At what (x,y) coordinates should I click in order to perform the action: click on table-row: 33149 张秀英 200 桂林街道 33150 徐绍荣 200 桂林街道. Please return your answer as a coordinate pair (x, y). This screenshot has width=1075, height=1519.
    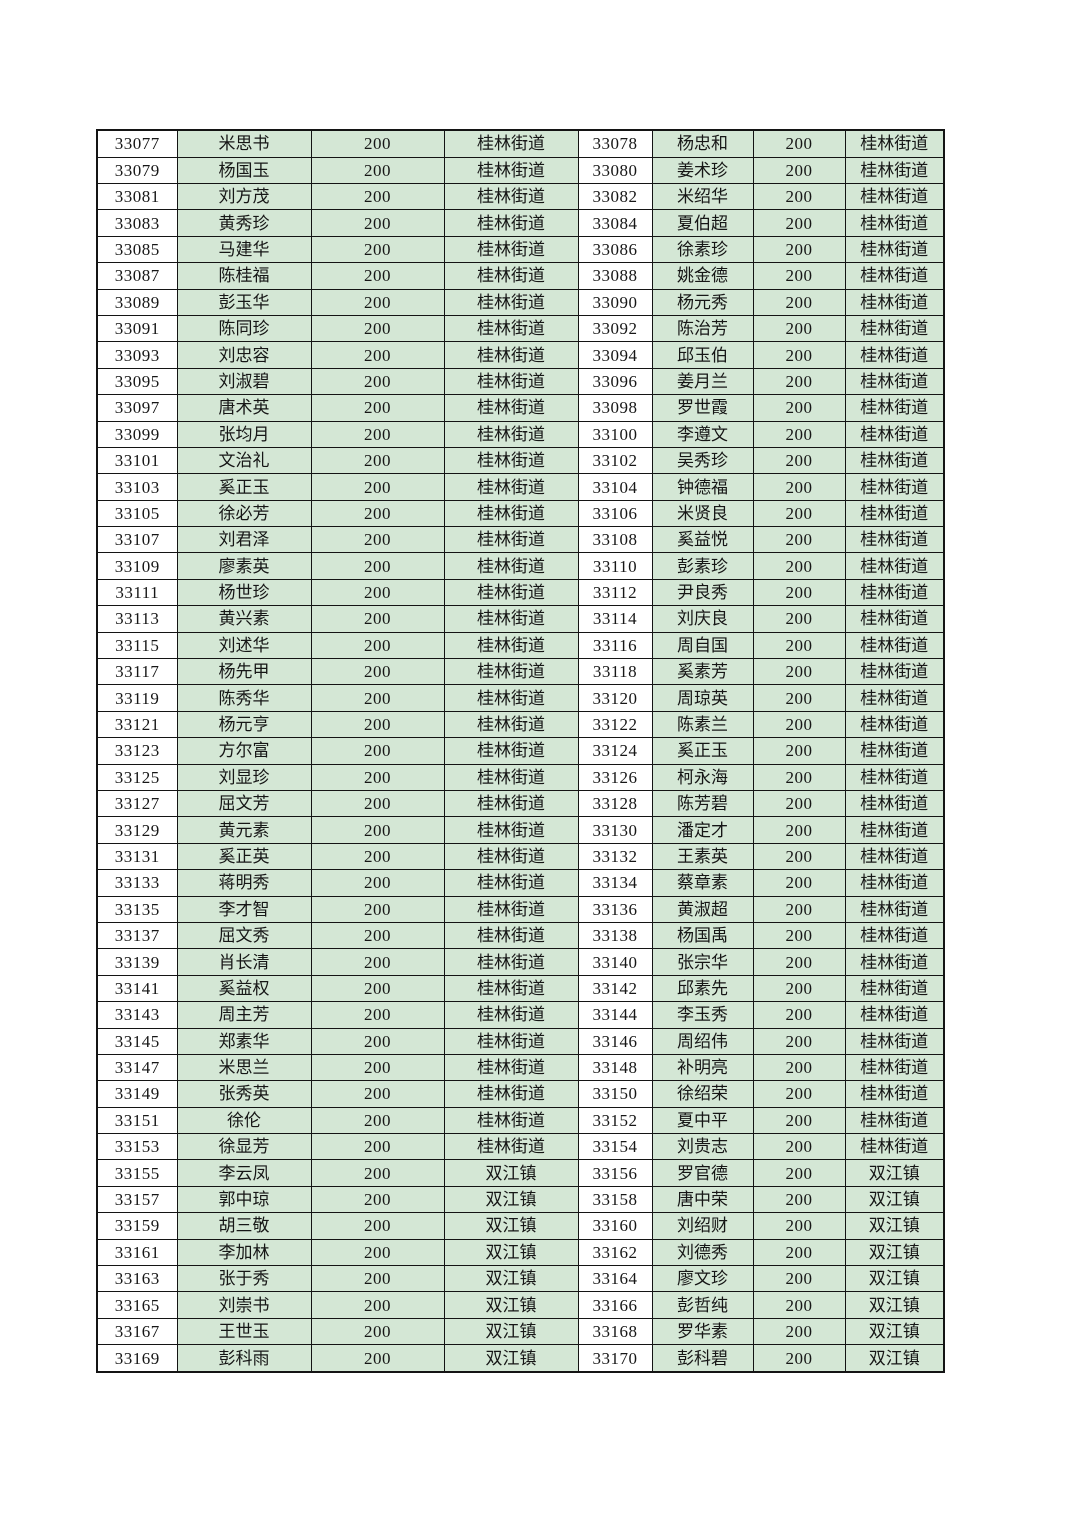
    Looking at the image, I should click on (520, 1094).